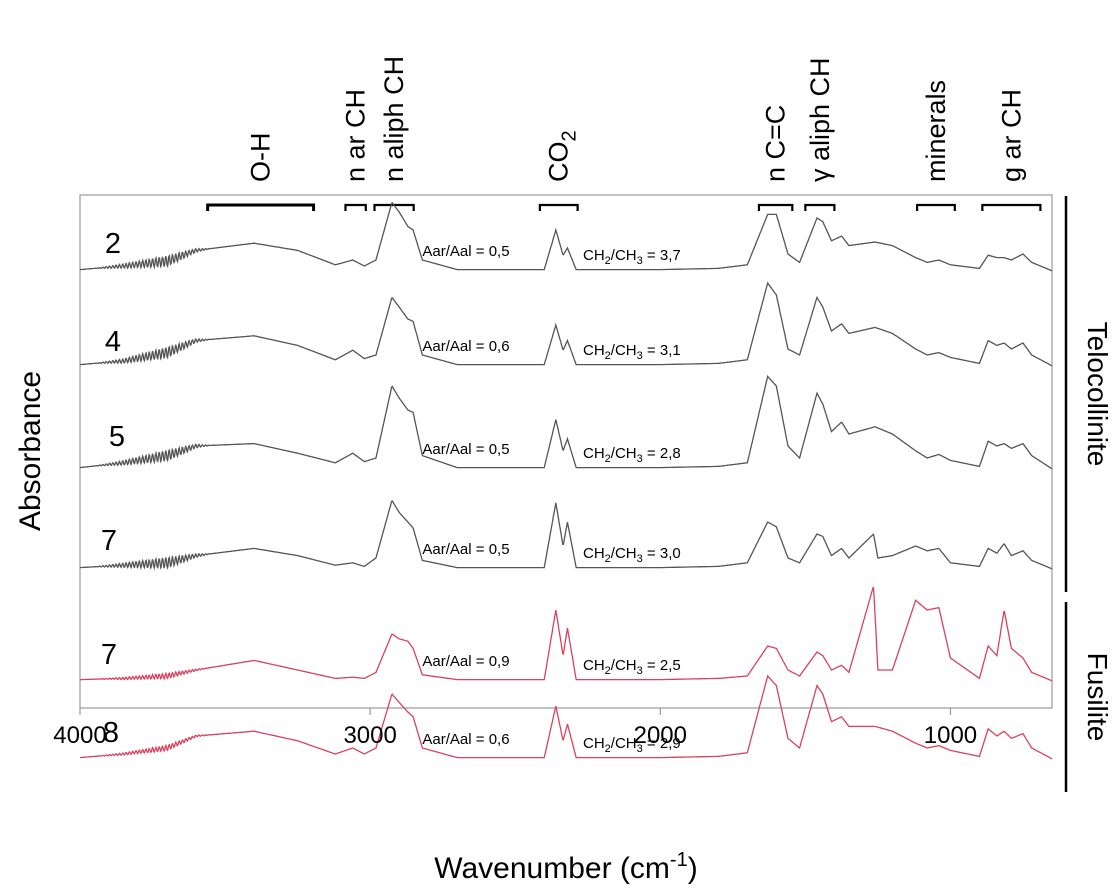 The width and height of the screenshot is (1112, 890). What do you see at coordinates (261, 158) in the screenshot?
I see `band-label-o-h: O-H` at bounding box center [261, 158].